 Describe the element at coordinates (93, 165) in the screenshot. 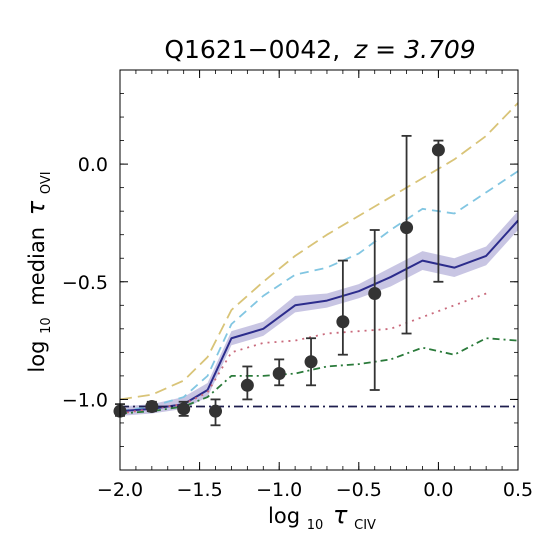

I see `y-tick-label: 0.0` at that location.